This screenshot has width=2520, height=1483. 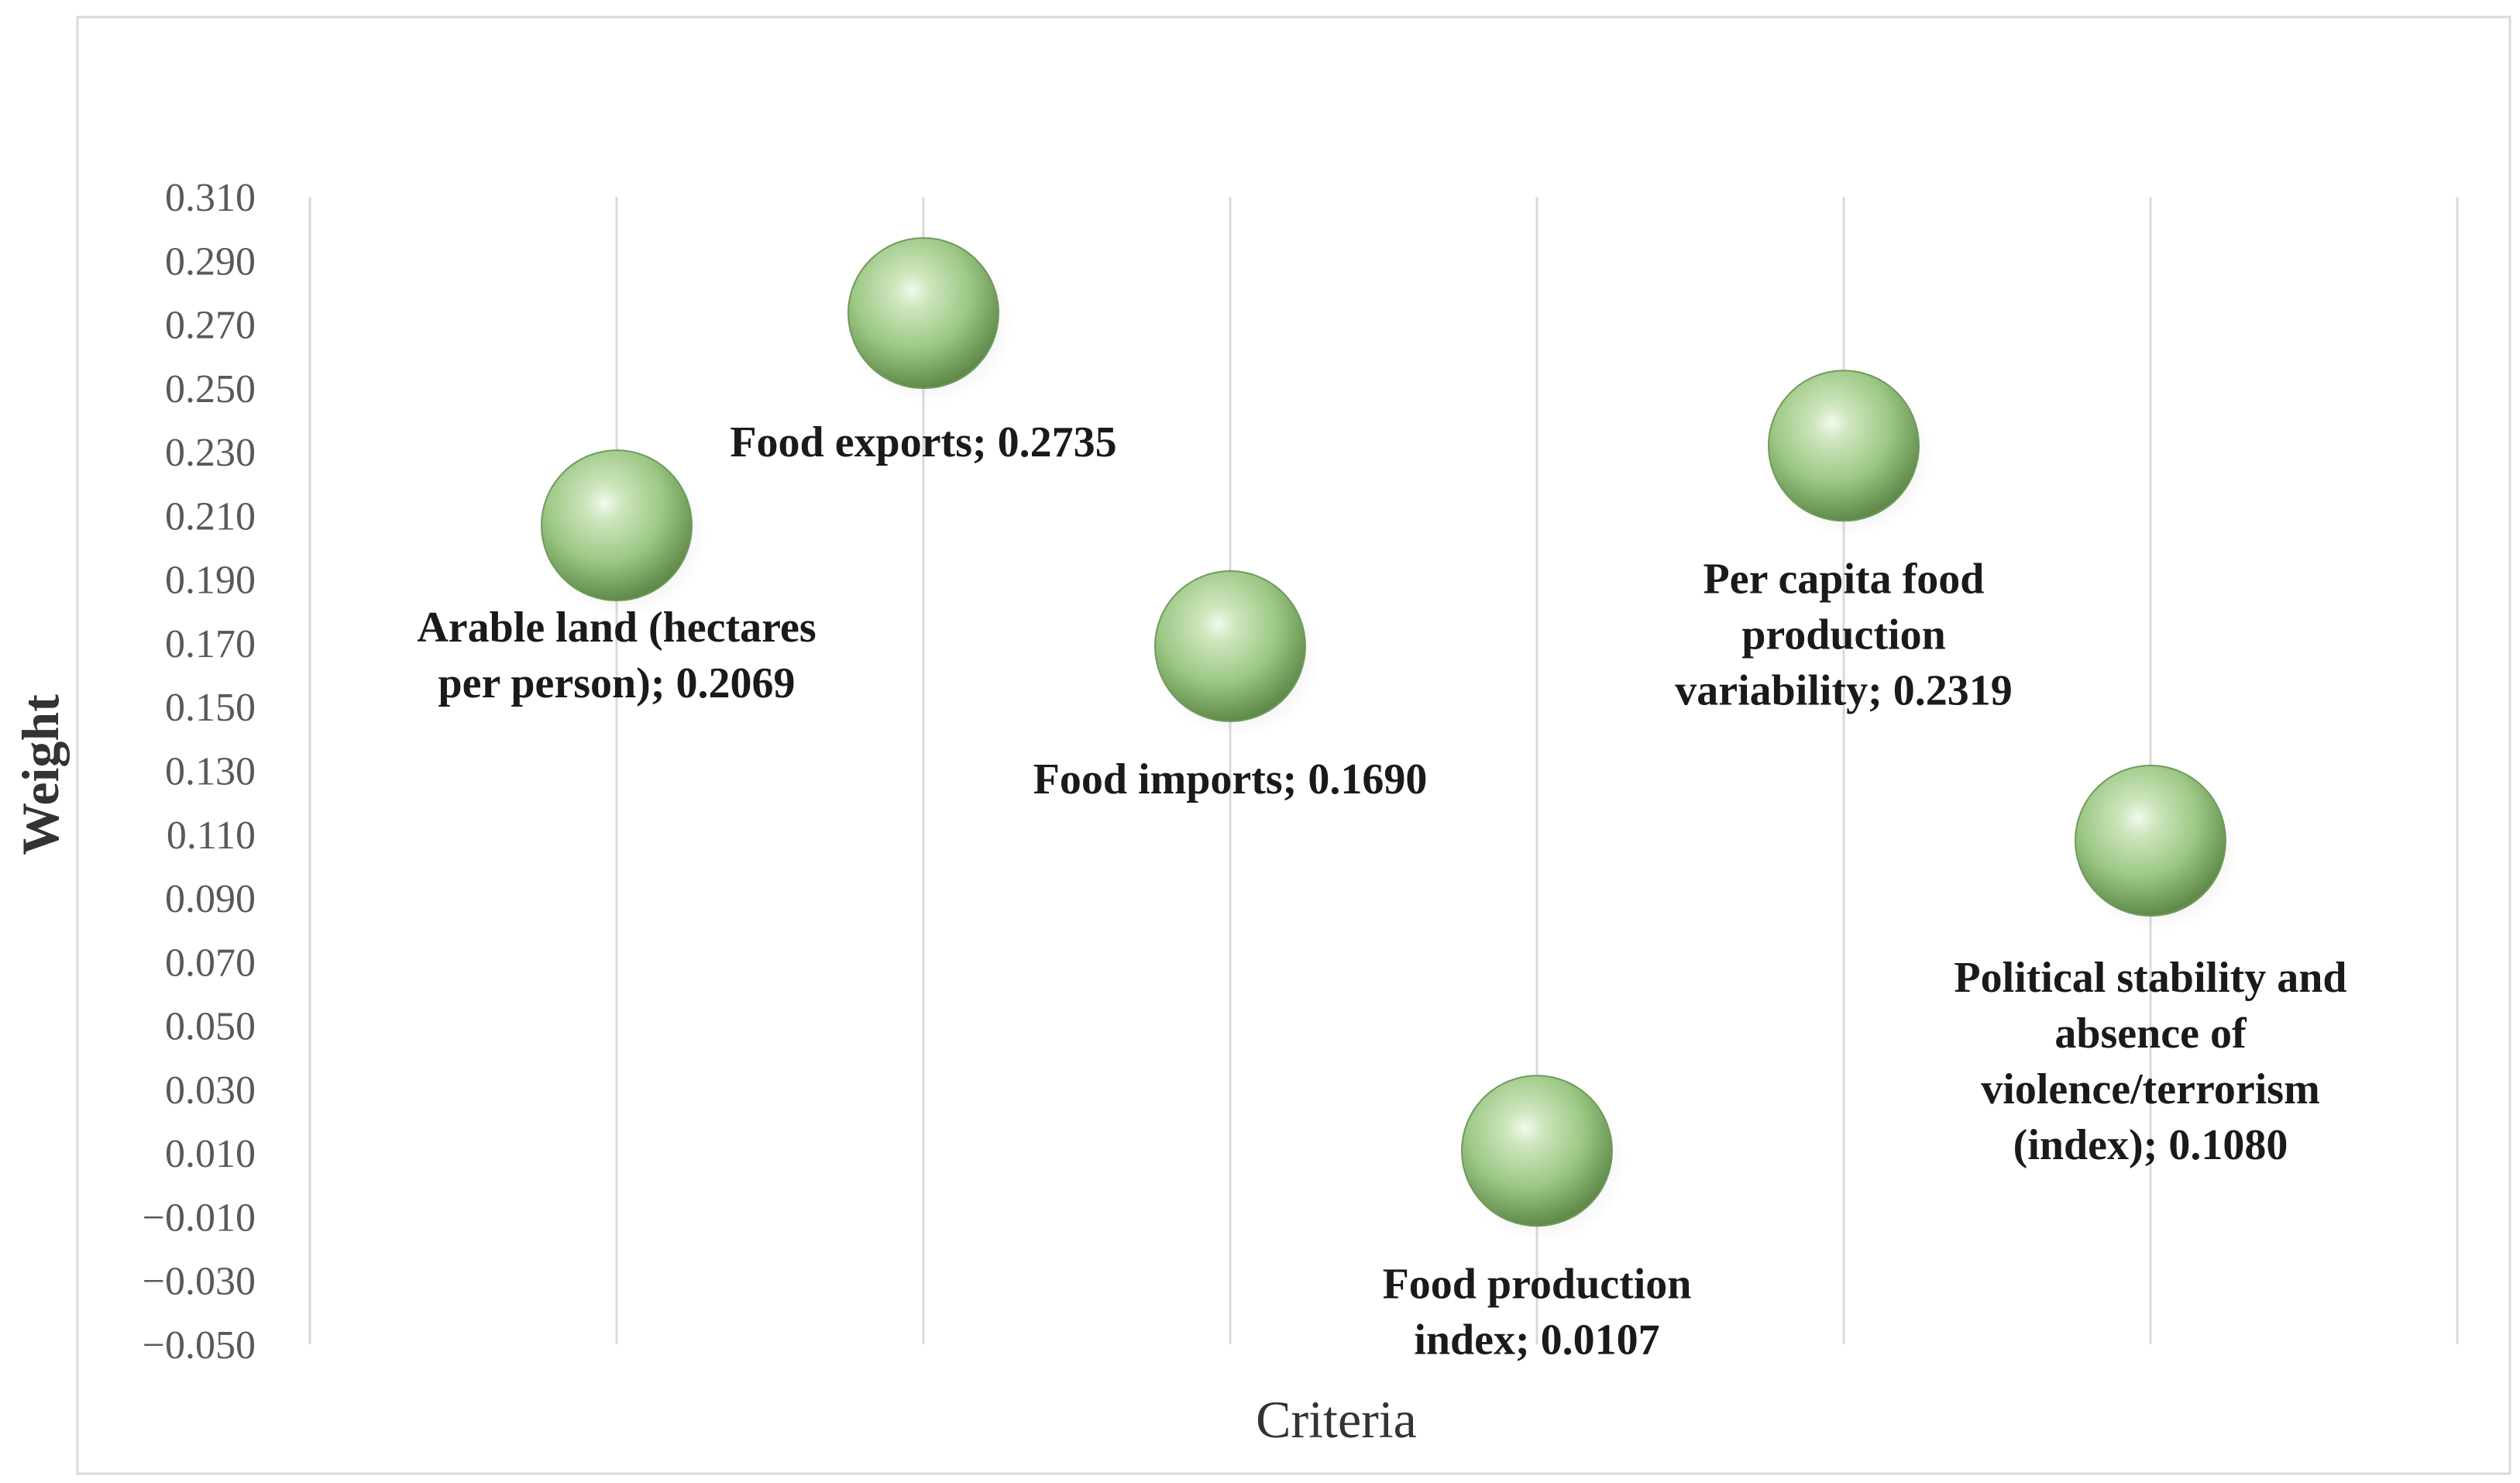 What do you see at coordinates (211, 1154) in the screenshot?
I see `y-tick-label: 0.010` at bounding box center [211, 1154].